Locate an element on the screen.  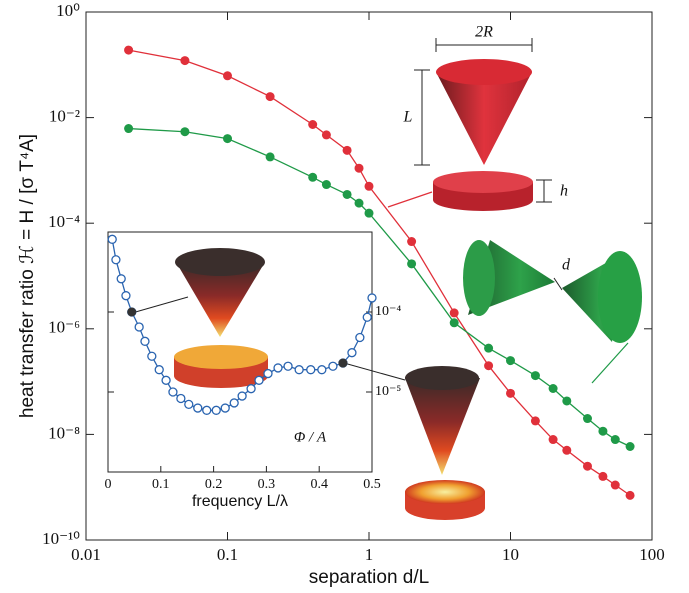
label-l: L is located at coordinates (408, 117).